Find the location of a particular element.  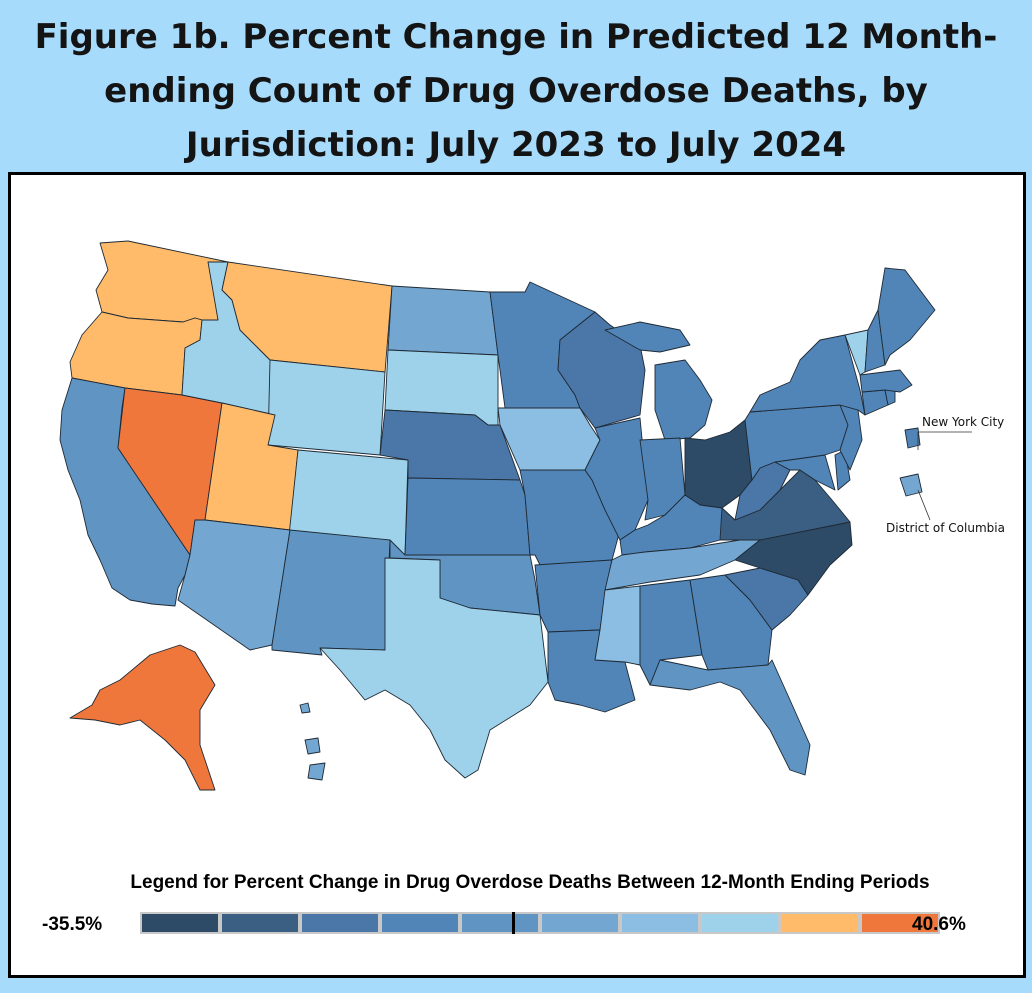

state-kansas is located at coordinates (467, 516).